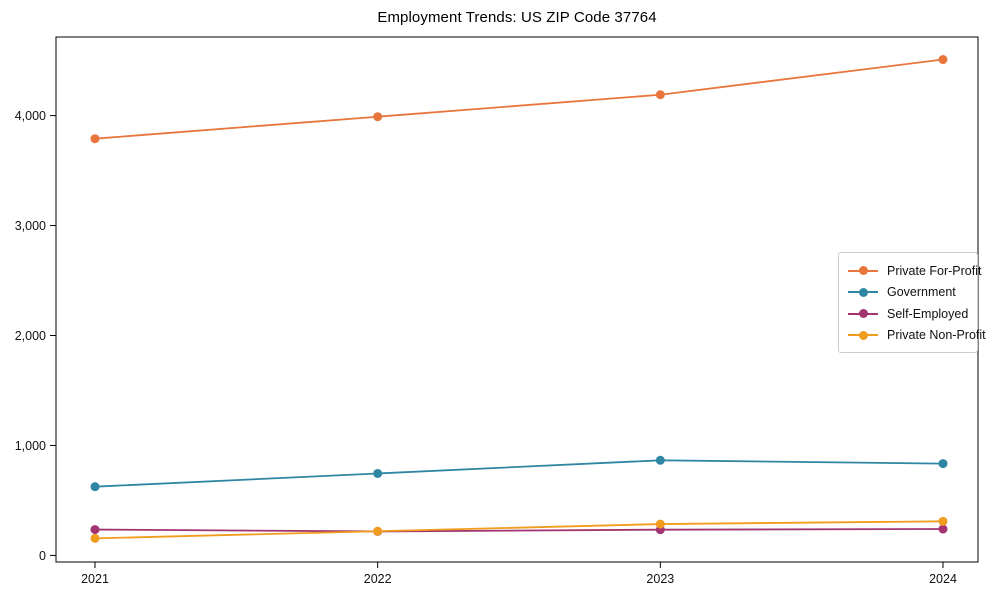 The image size is (1000, 600). What do you see at coordinates (519, 473) in the screenshot?
I see `series-line-government` at bounding box center [519, 473].